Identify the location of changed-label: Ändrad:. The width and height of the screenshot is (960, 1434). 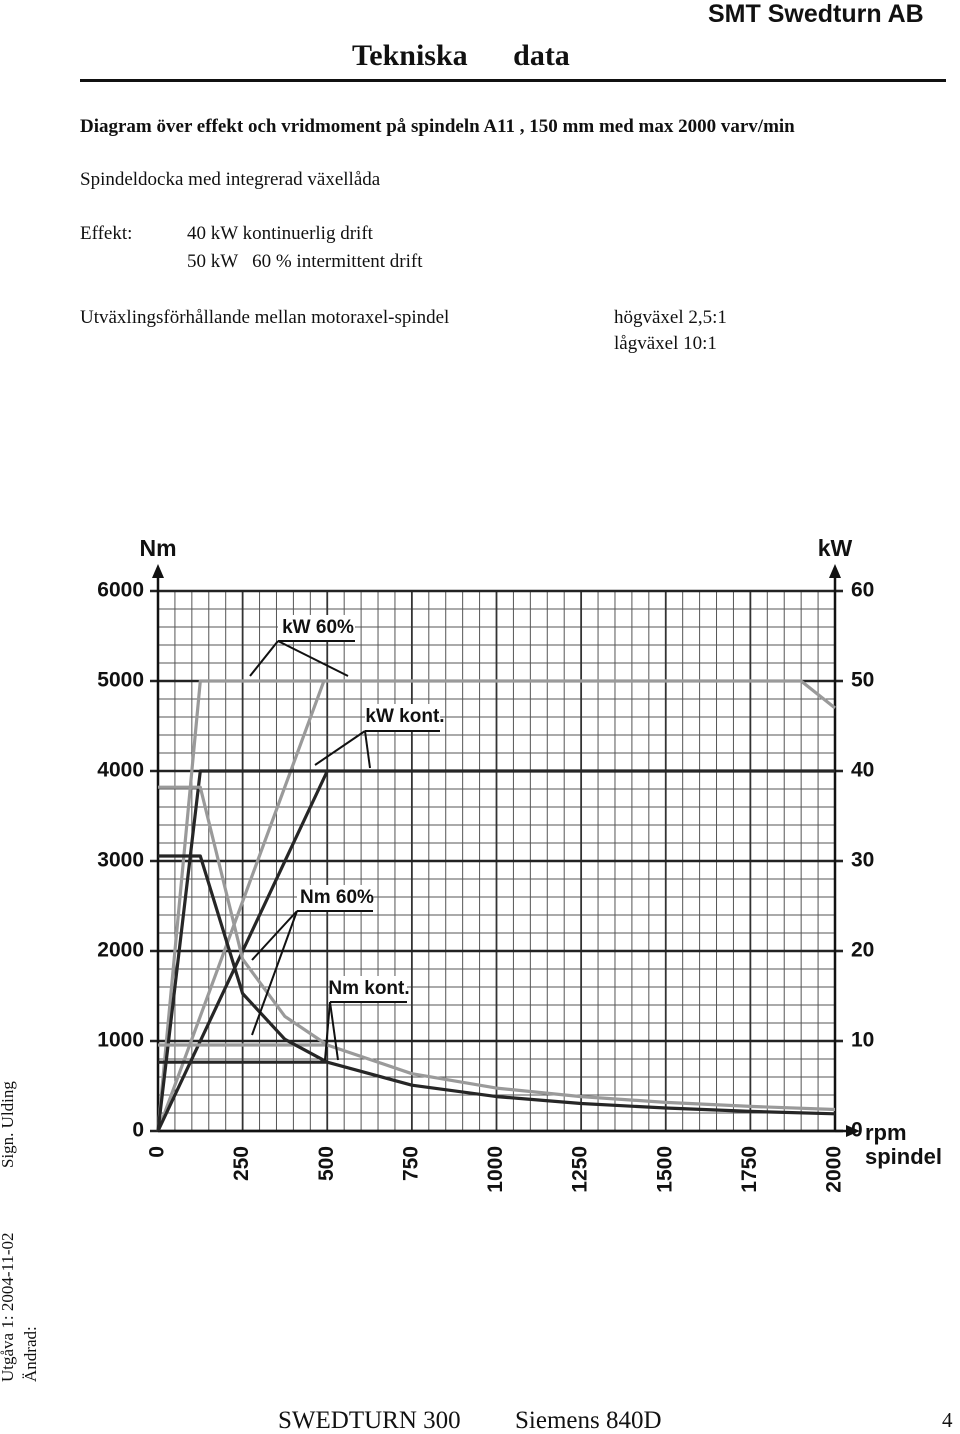
(30, 1354).